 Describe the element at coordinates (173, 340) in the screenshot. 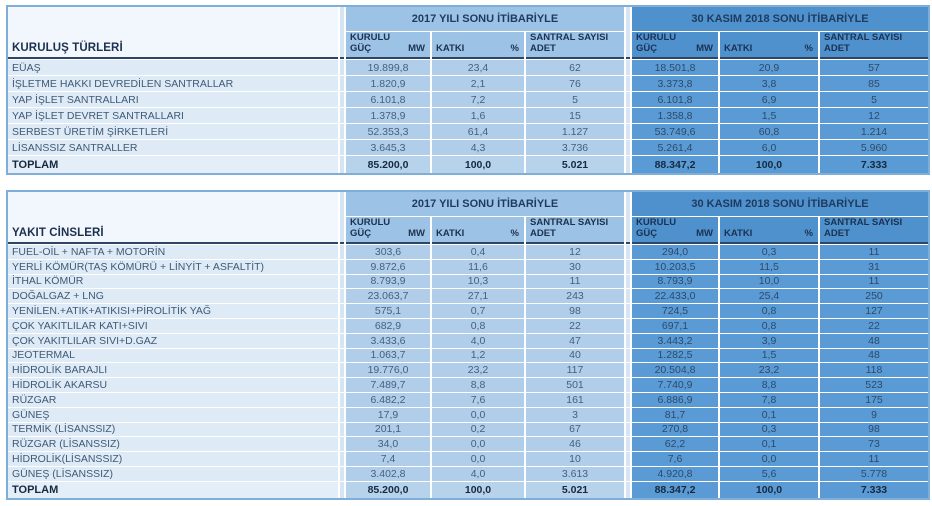

I see `row-label: ÇOK YAKITLILAR SIVI+D.GAZ` at that location.